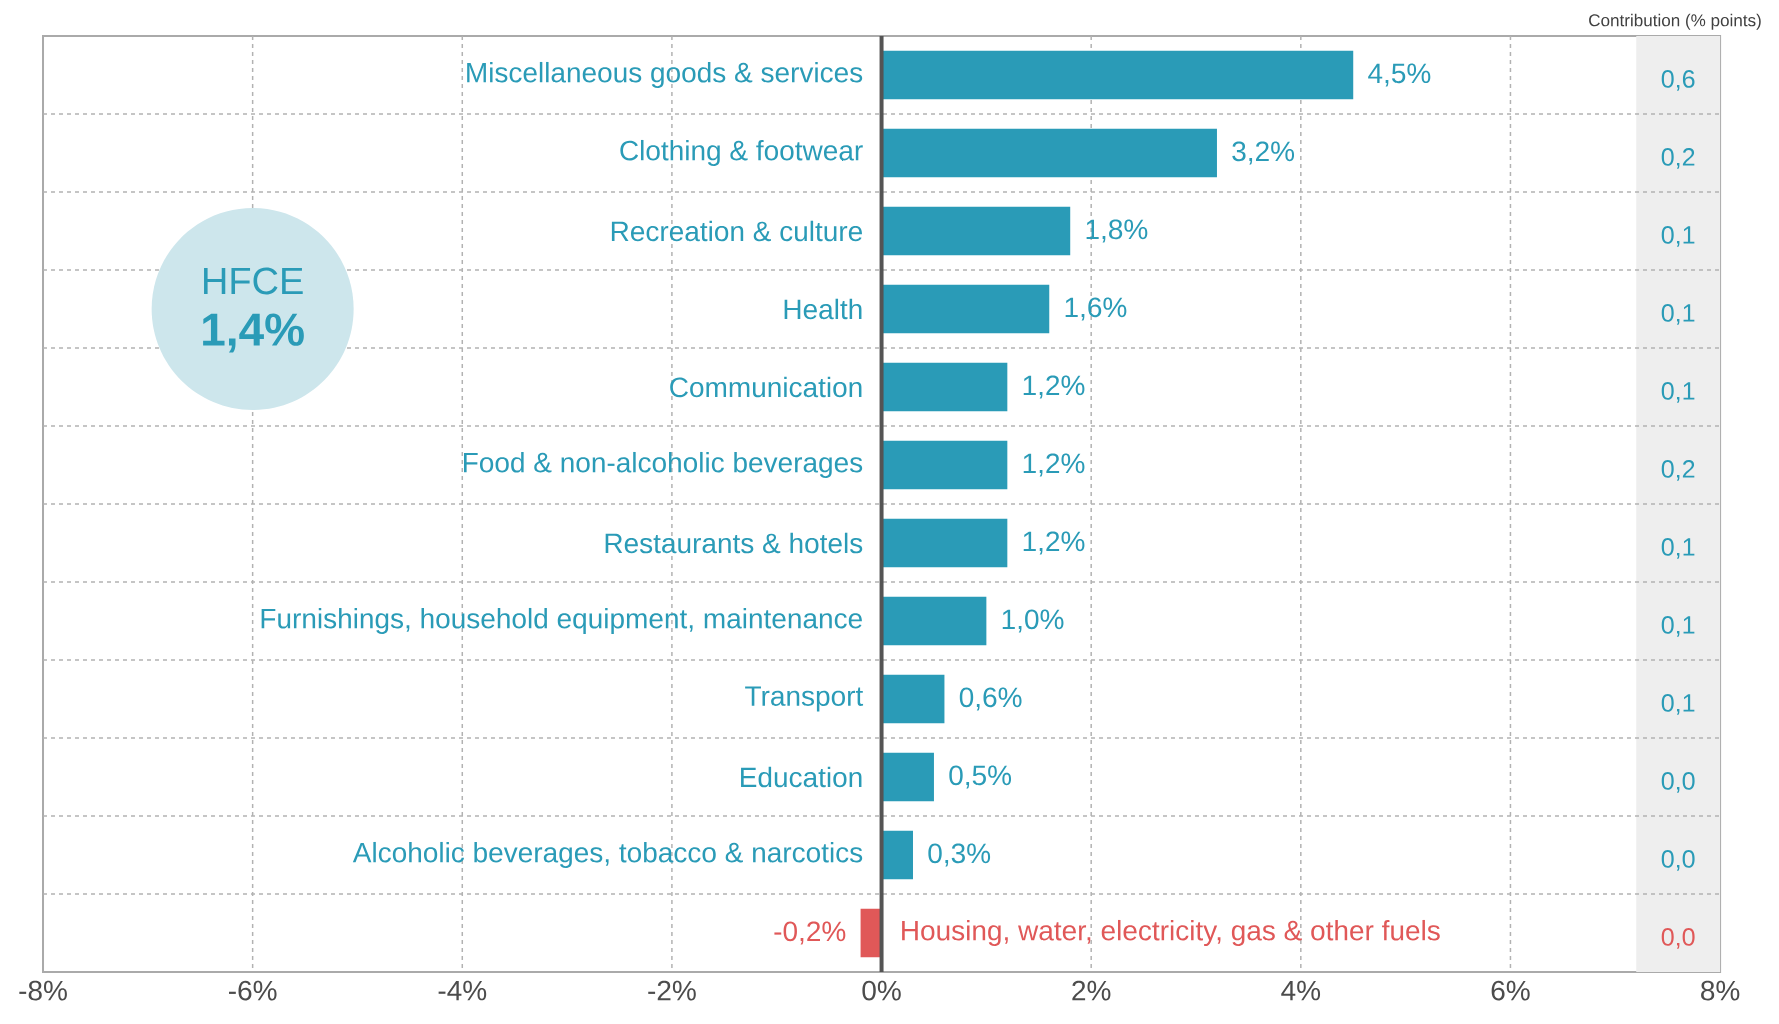  Describe the element at coordinates (736, 231) in the screenshot. I see `y-tick-label: Recreation & culture` at that location.